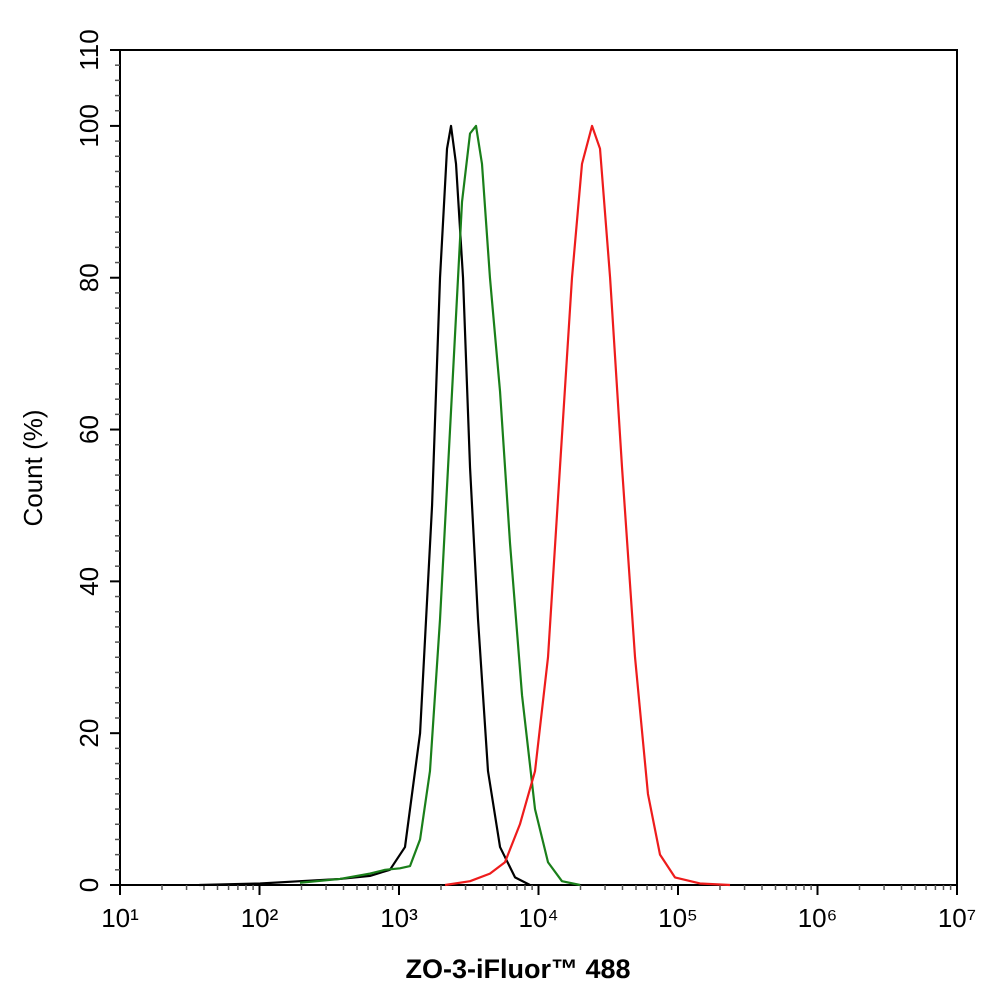 This screenshot has height=1002, width=994. I want to click on y-axis-label: Count (%), so click(33, 467).